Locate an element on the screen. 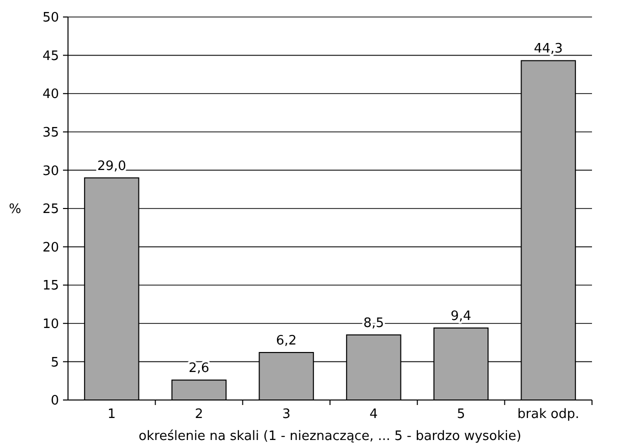 Image resolution: width=625 pixels, height=448 pixels. y-axis-title: % is located at coordinates (15, 210).